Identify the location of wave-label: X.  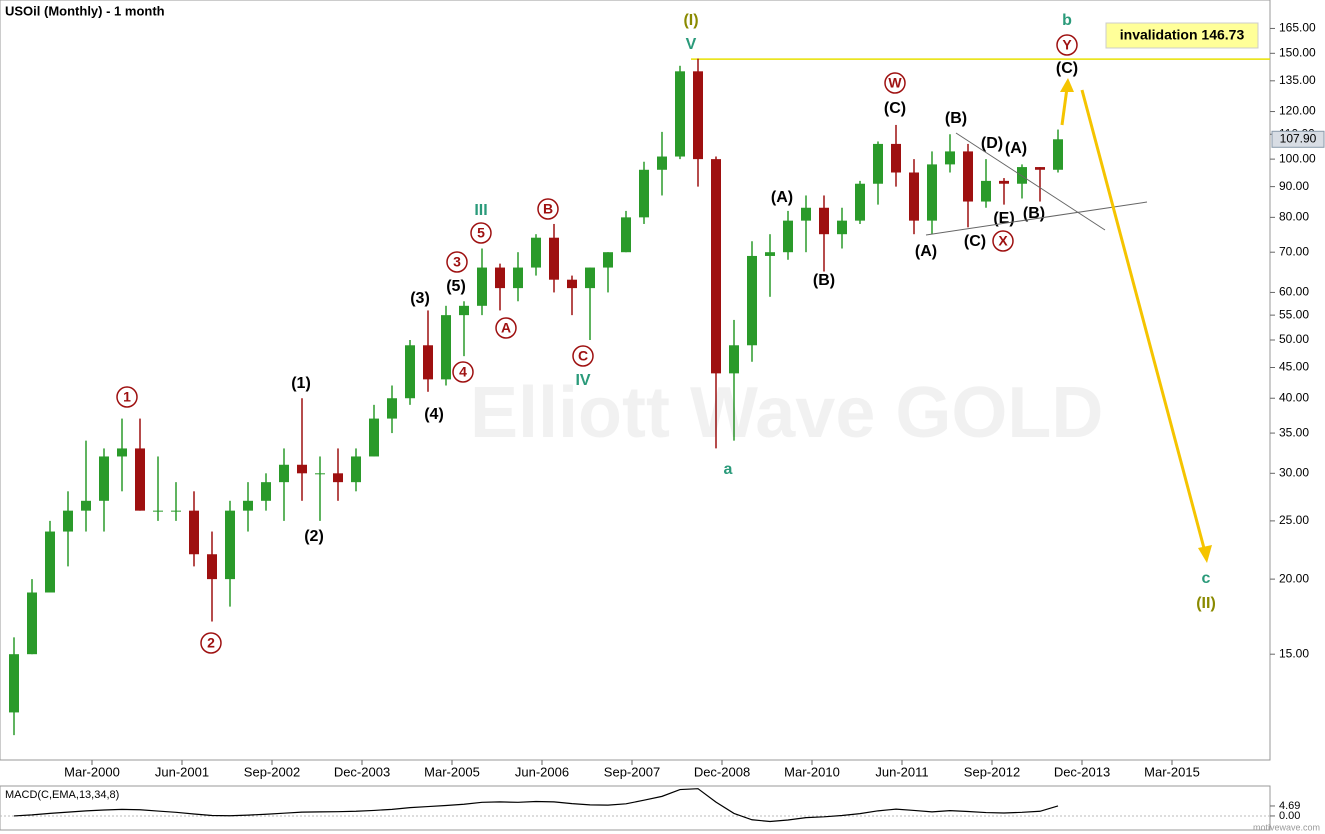
(1003, 241).